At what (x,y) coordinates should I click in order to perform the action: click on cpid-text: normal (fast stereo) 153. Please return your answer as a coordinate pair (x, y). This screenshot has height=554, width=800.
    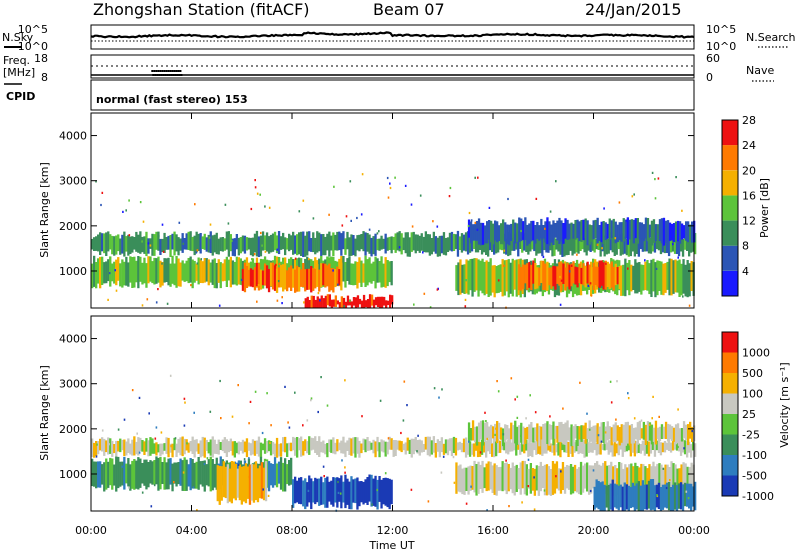
    Looking at the image, I should click on (172, 99).